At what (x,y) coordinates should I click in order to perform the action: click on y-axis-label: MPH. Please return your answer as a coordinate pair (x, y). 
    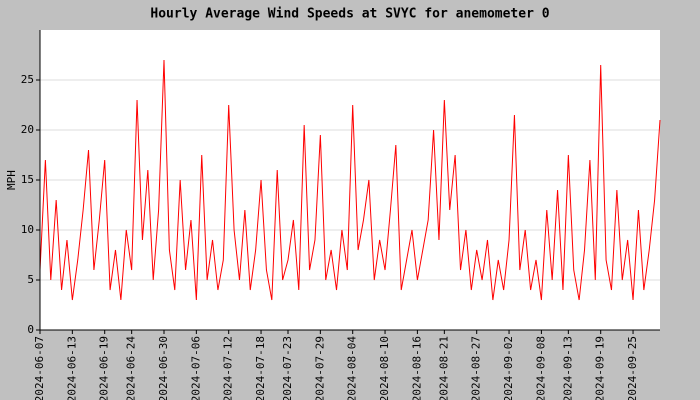
    Looking at the image, I should click on (11, 180).